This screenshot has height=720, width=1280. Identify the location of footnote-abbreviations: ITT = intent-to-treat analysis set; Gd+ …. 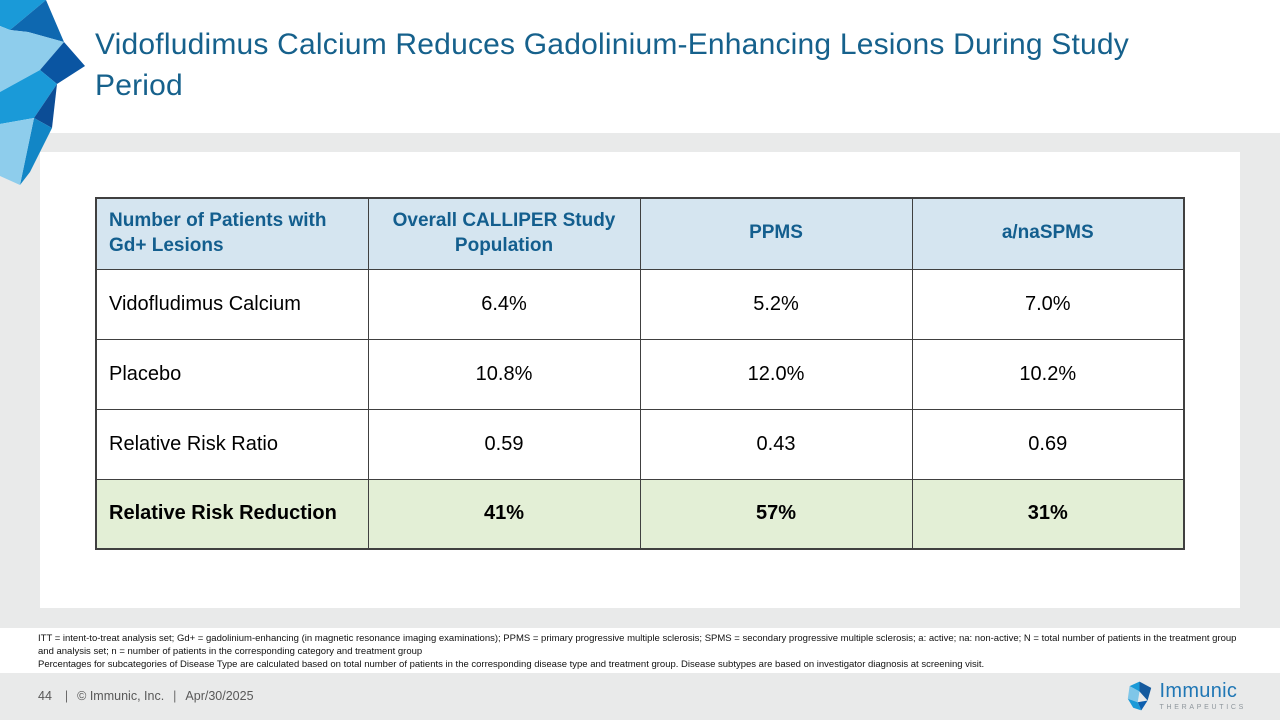
(637, 645).